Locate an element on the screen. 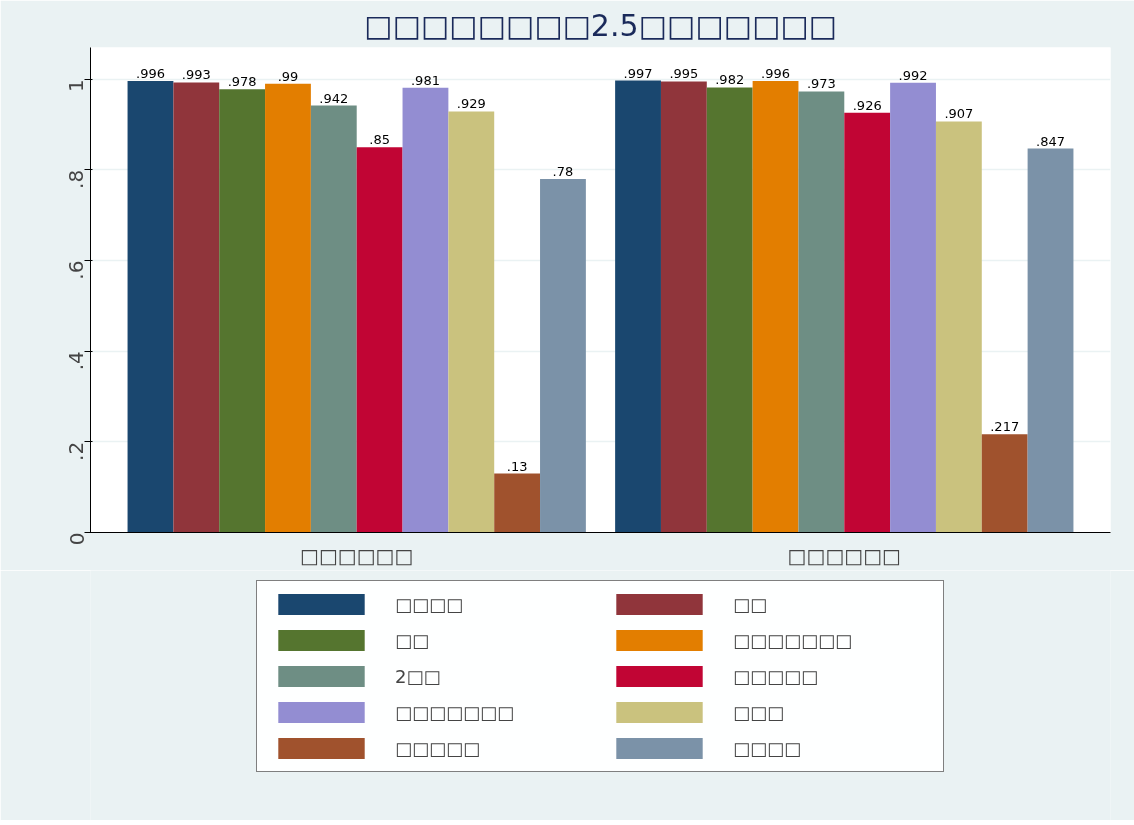  data-label: .942 is located at coordinates (334, 98).